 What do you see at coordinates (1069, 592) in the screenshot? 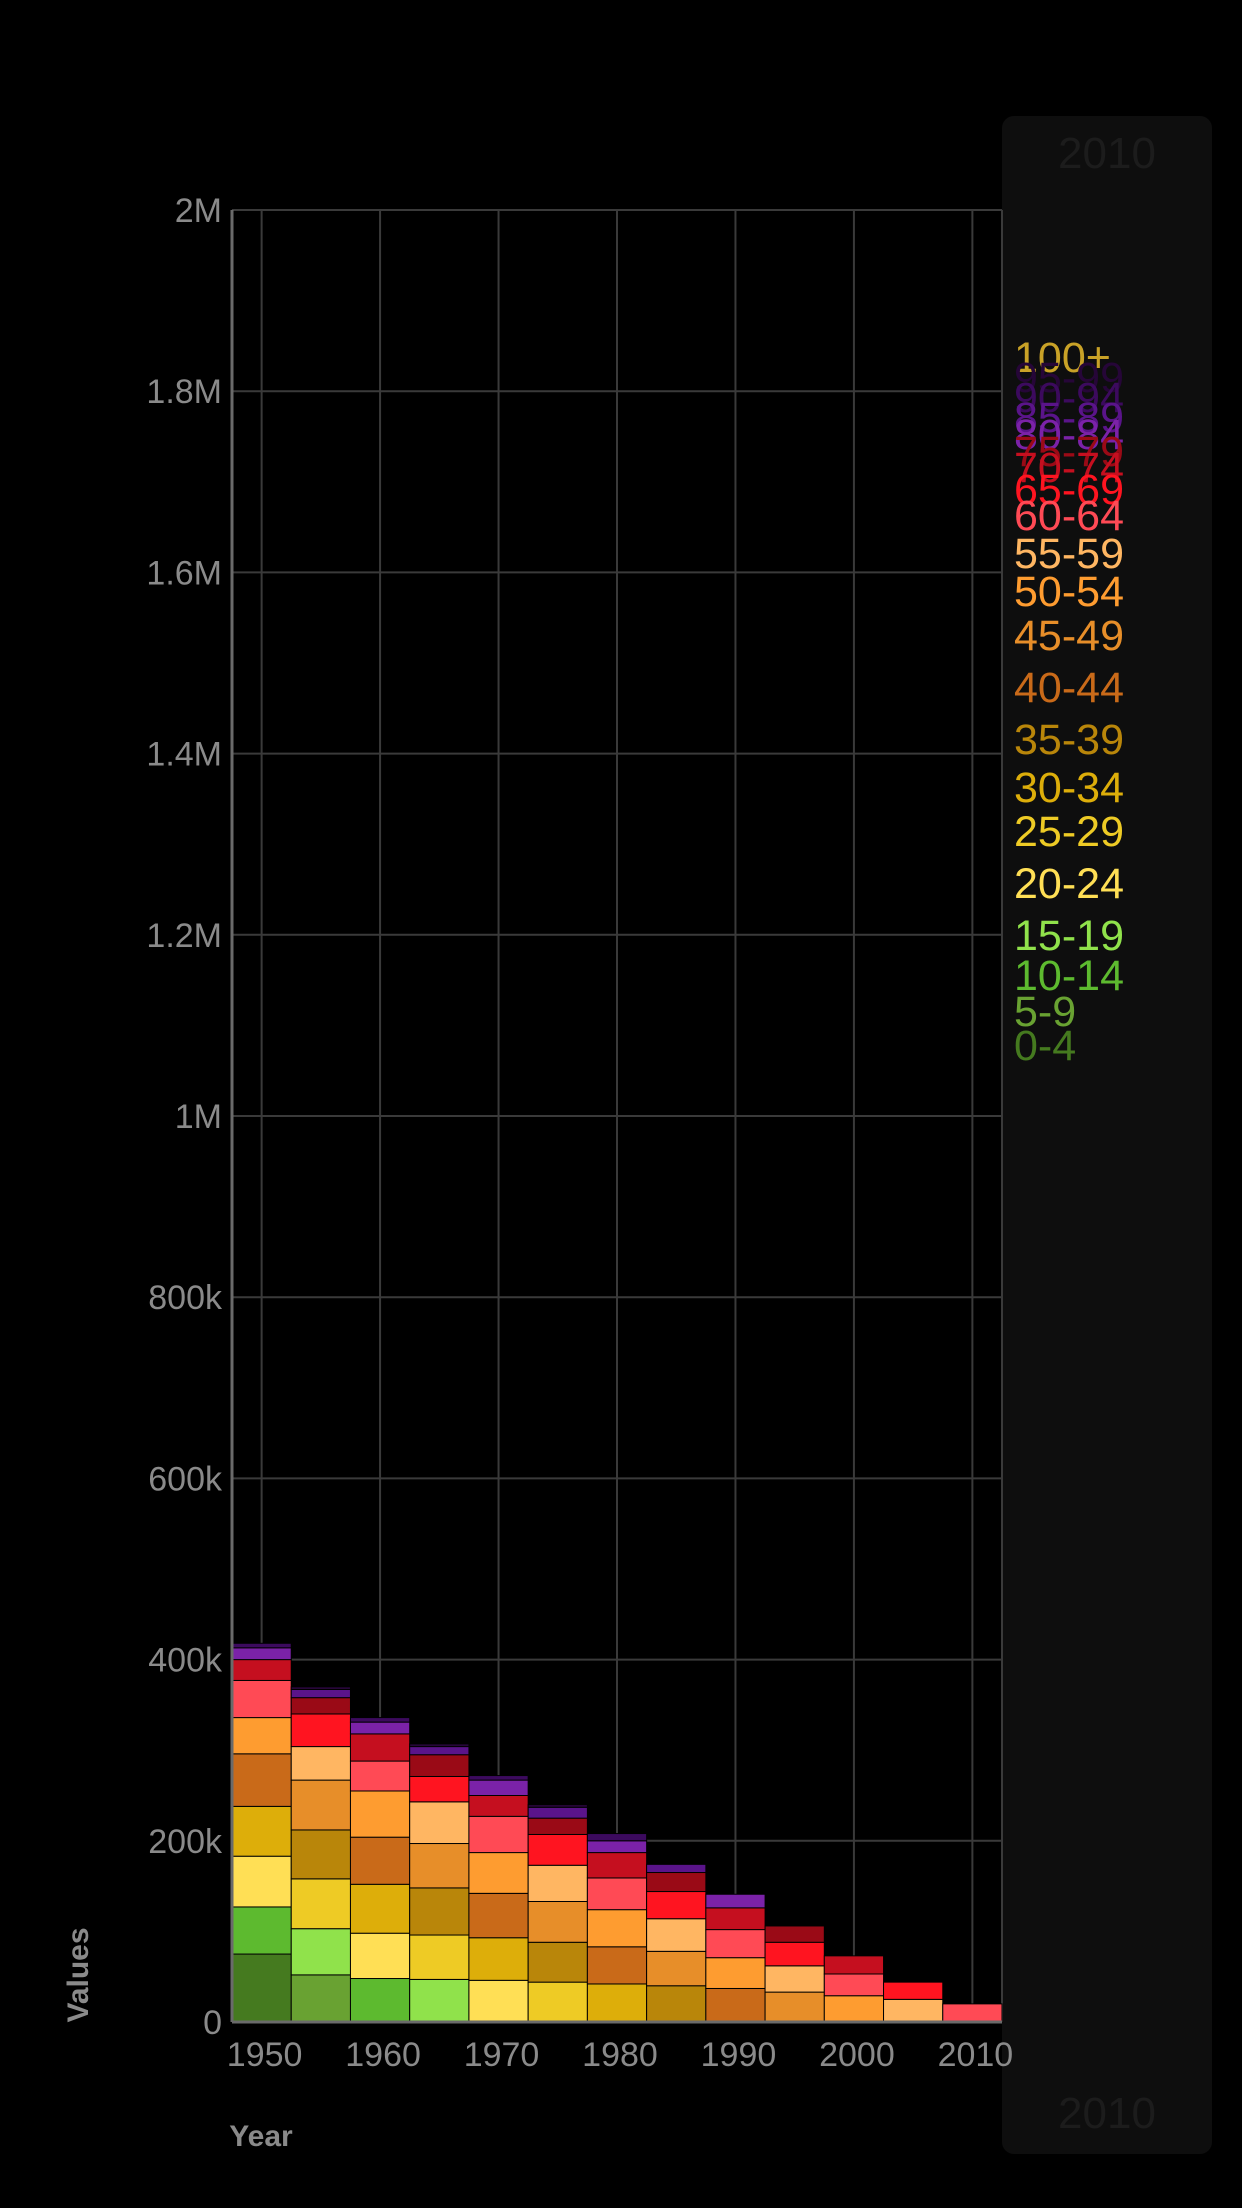
I see `legend-item-label: 50-54` at bounding box center [1069, 592].